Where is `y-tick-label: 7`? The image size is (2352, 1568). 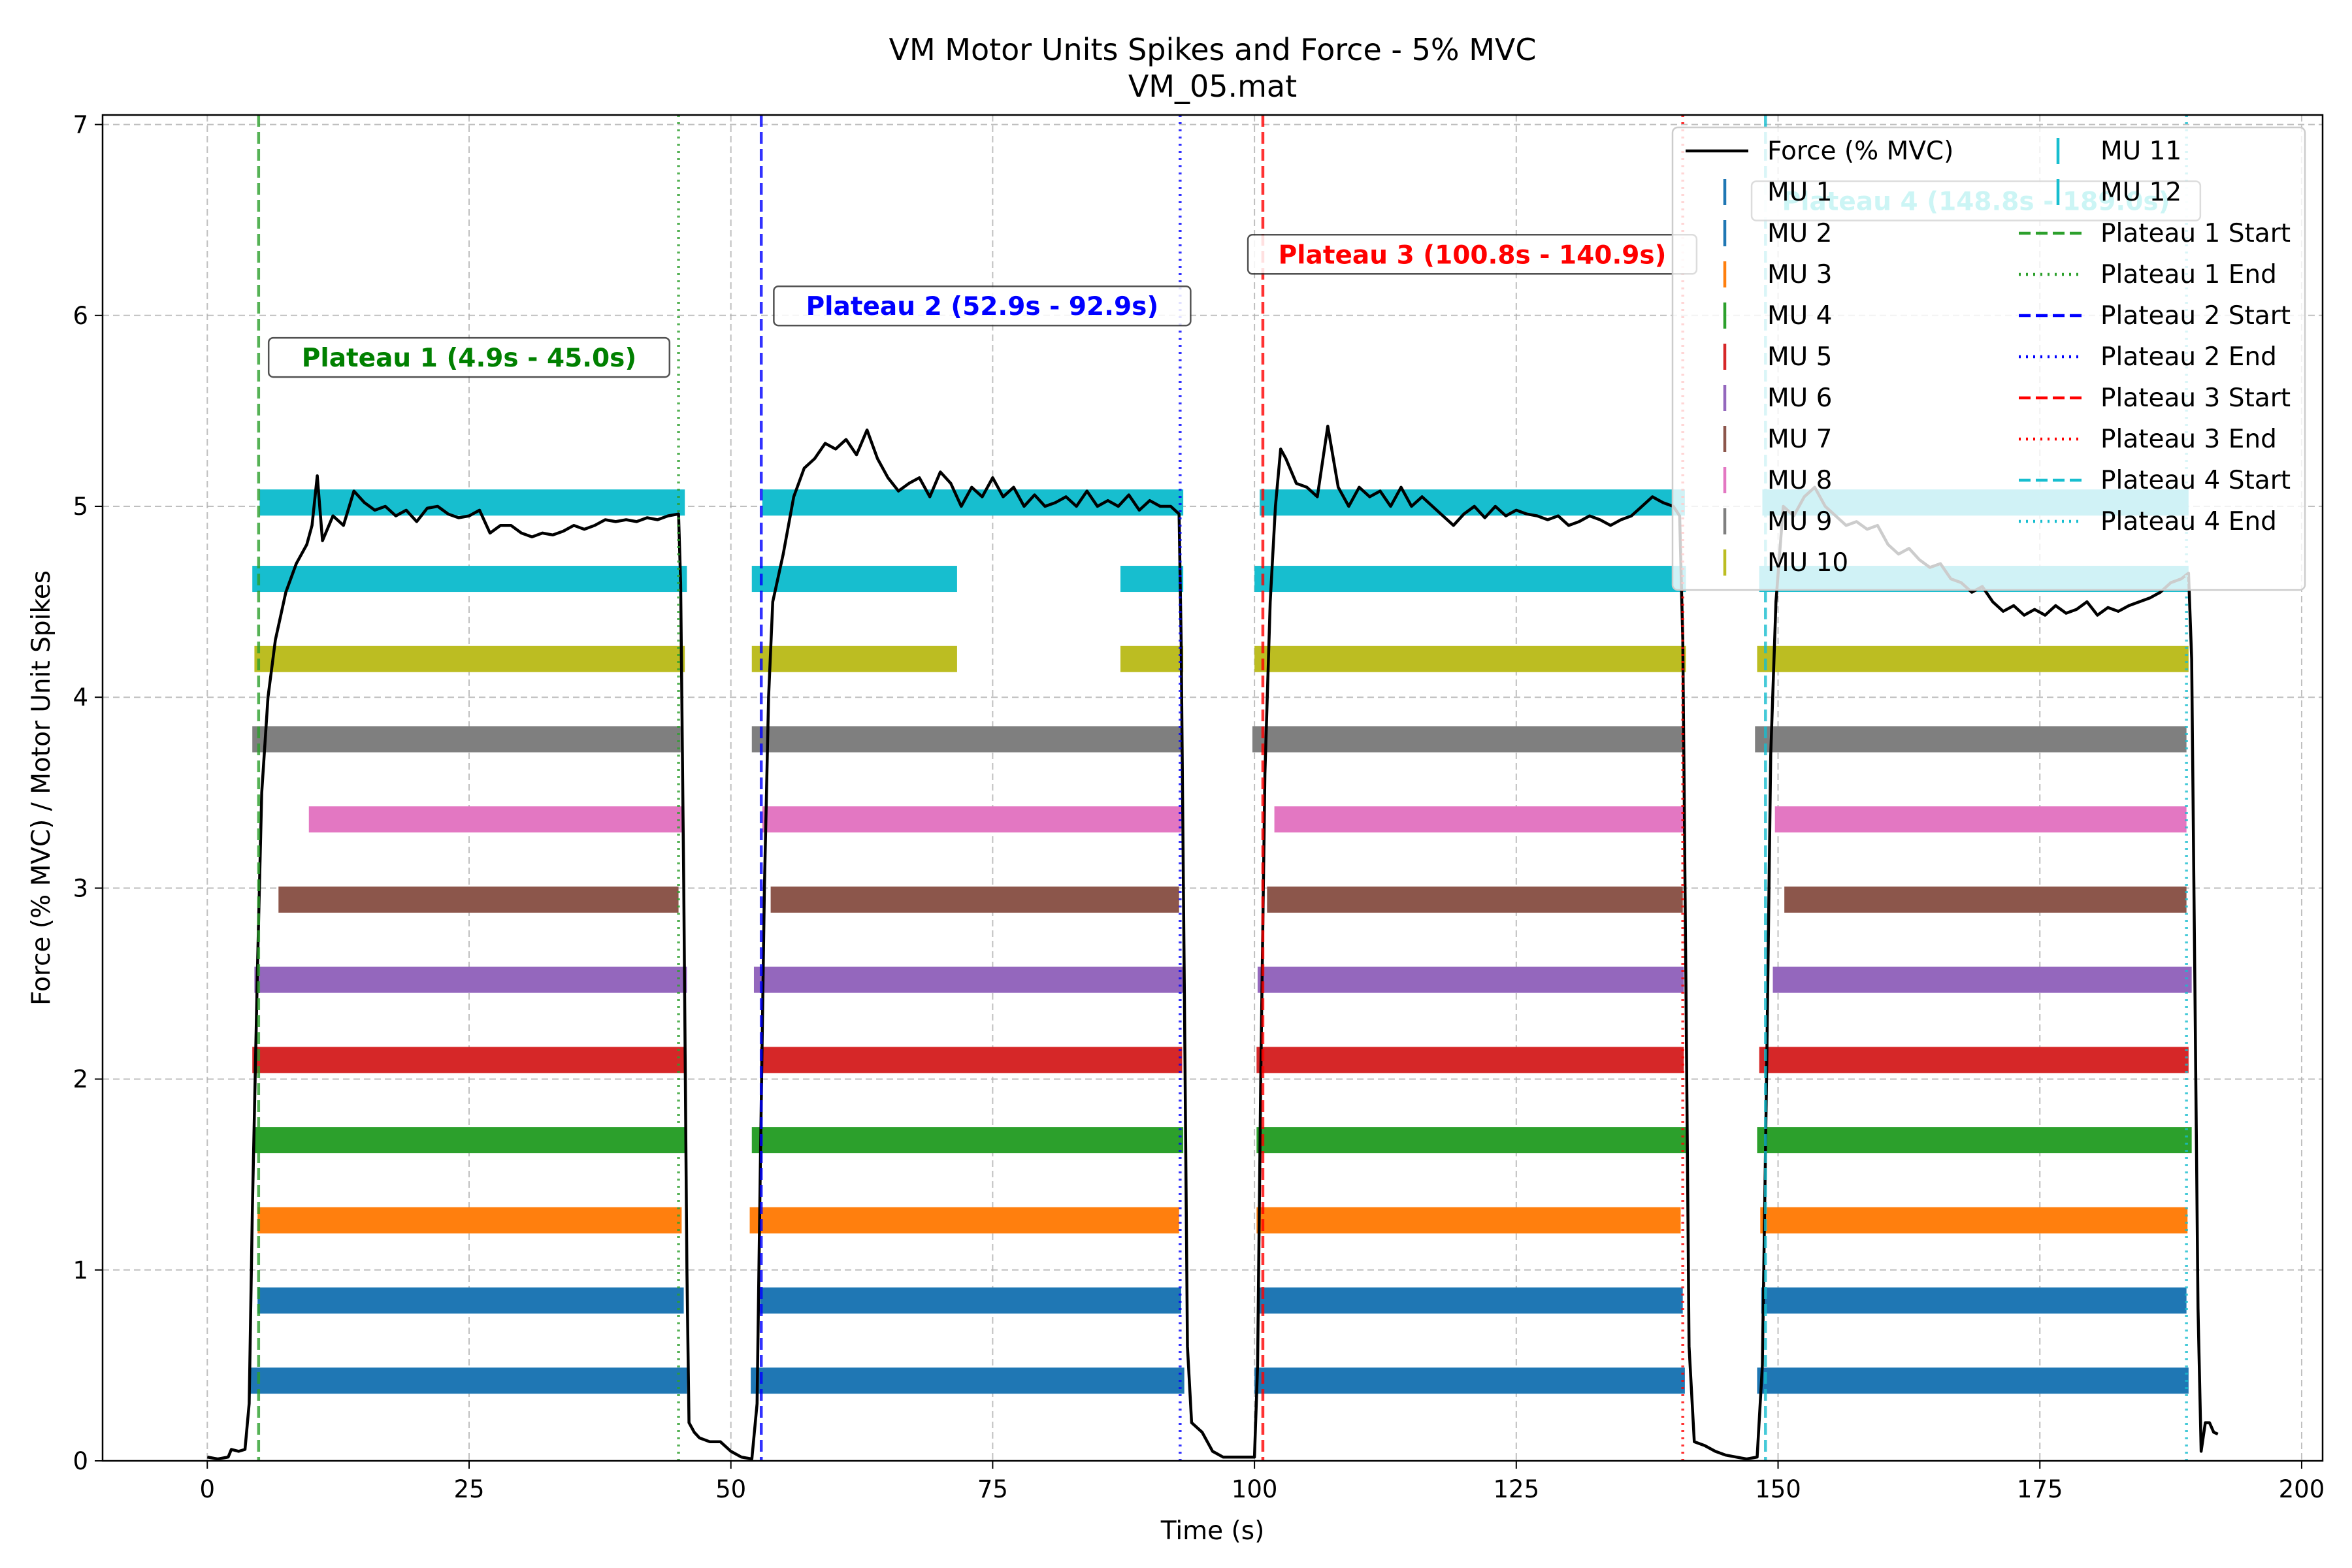
y-tick-label: 7 is located at coordinates (80, 125).